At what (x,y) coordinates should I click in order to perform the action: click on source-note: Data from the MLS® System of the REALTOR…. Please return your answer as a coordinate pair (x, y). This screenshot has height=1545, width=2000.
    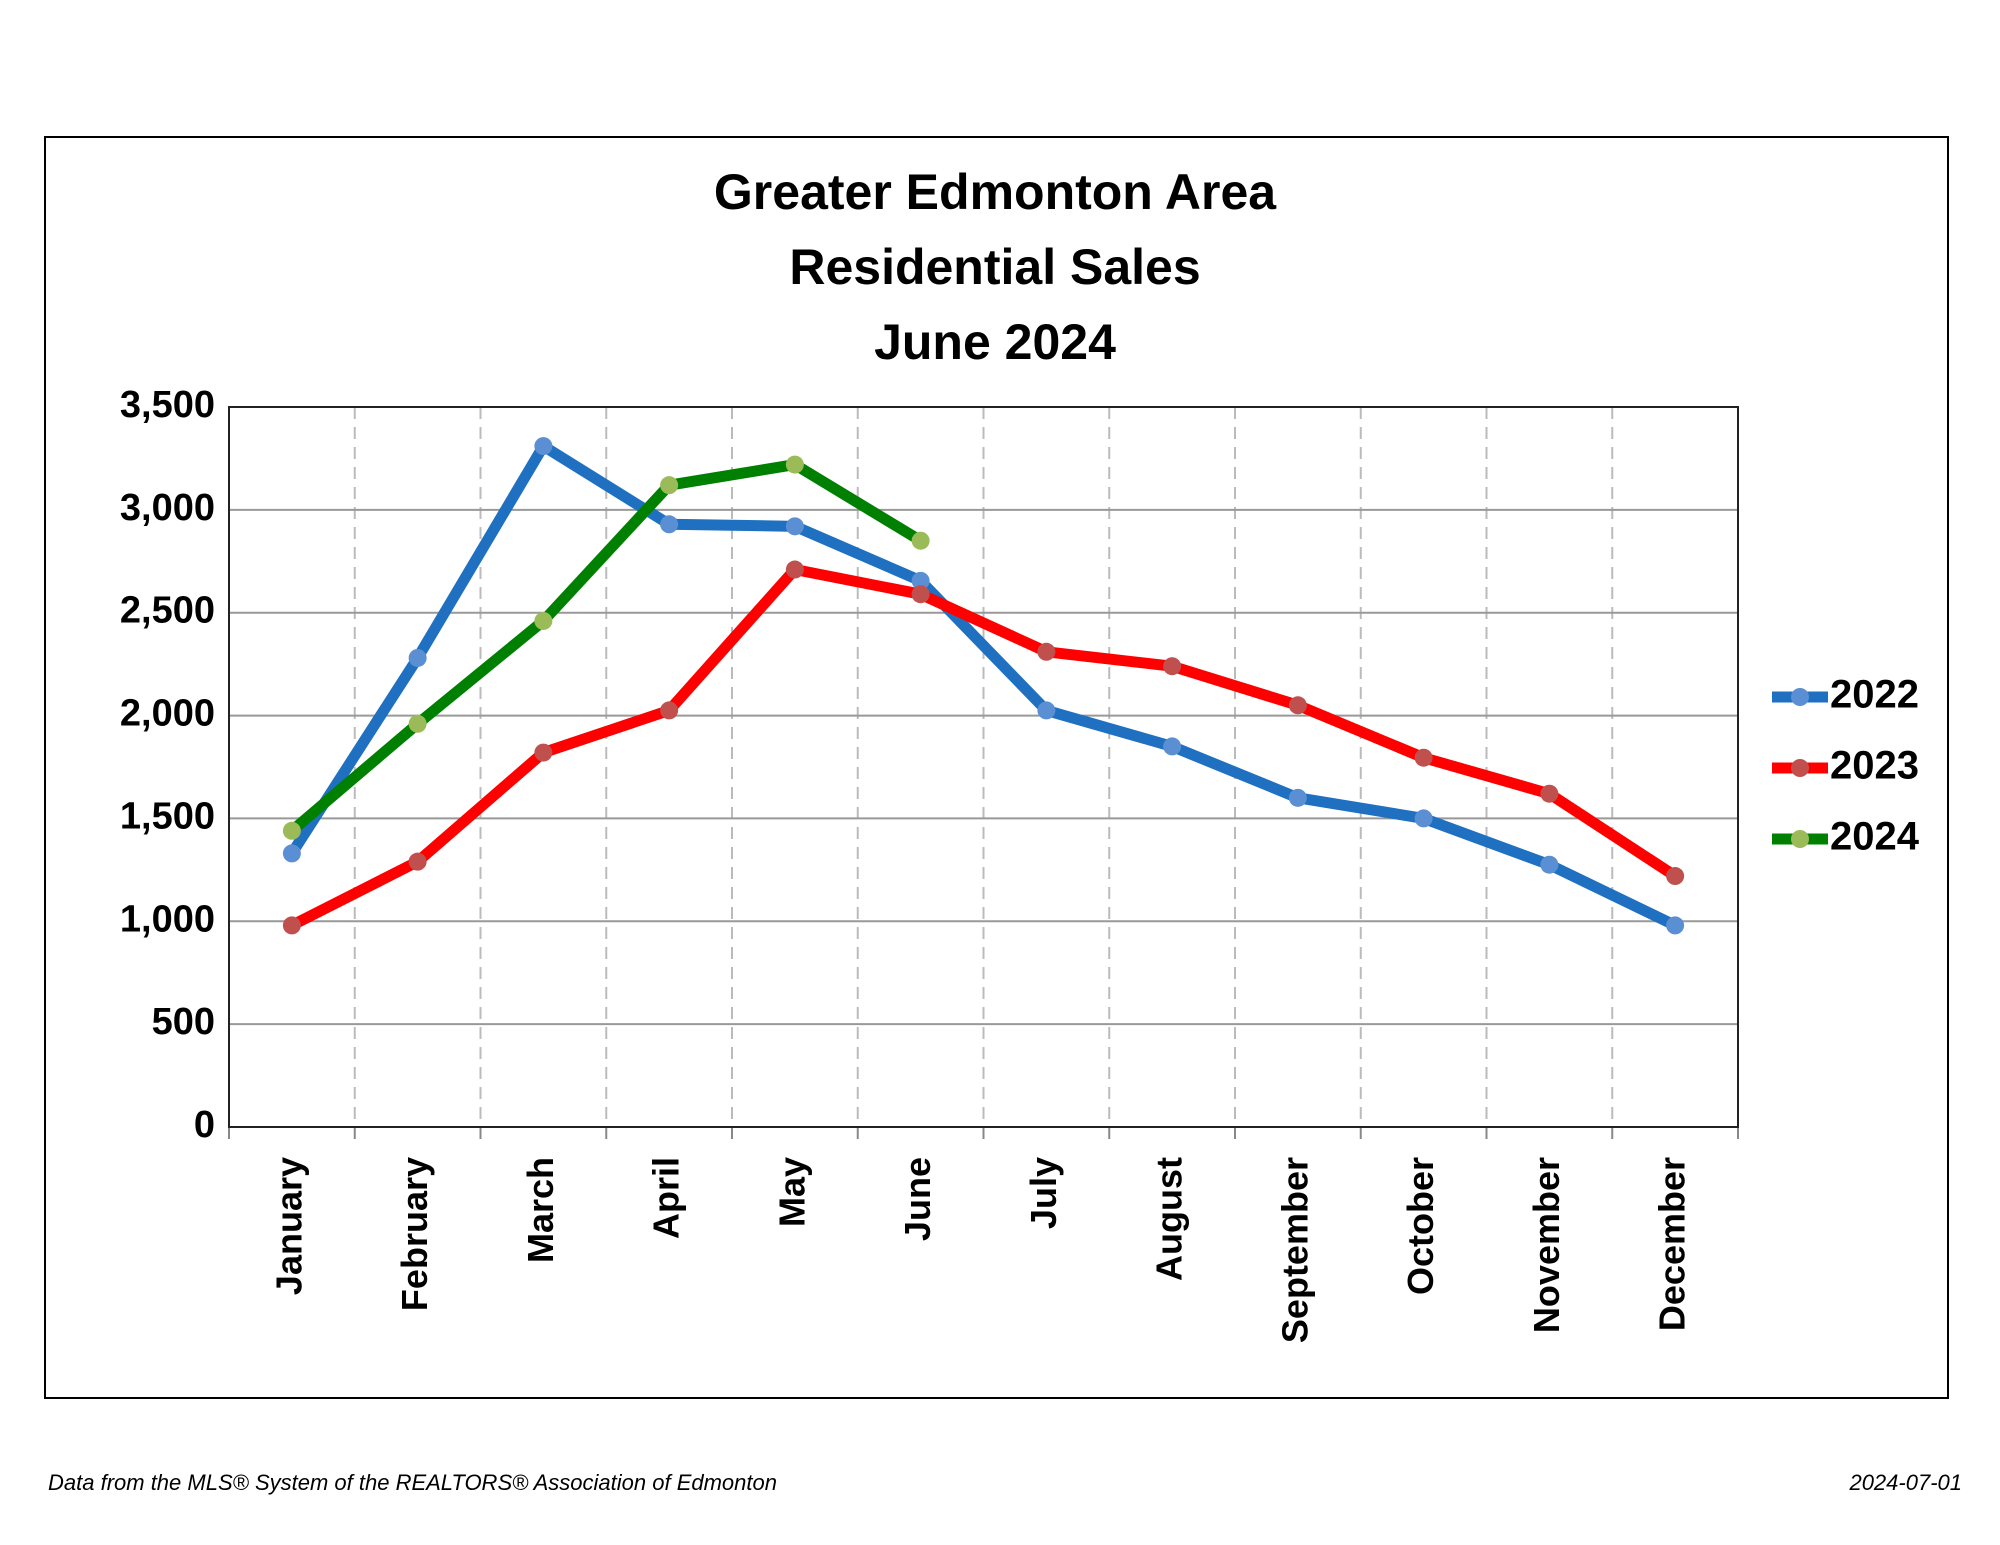
    Looking at the image, I should click on (412, 1482).